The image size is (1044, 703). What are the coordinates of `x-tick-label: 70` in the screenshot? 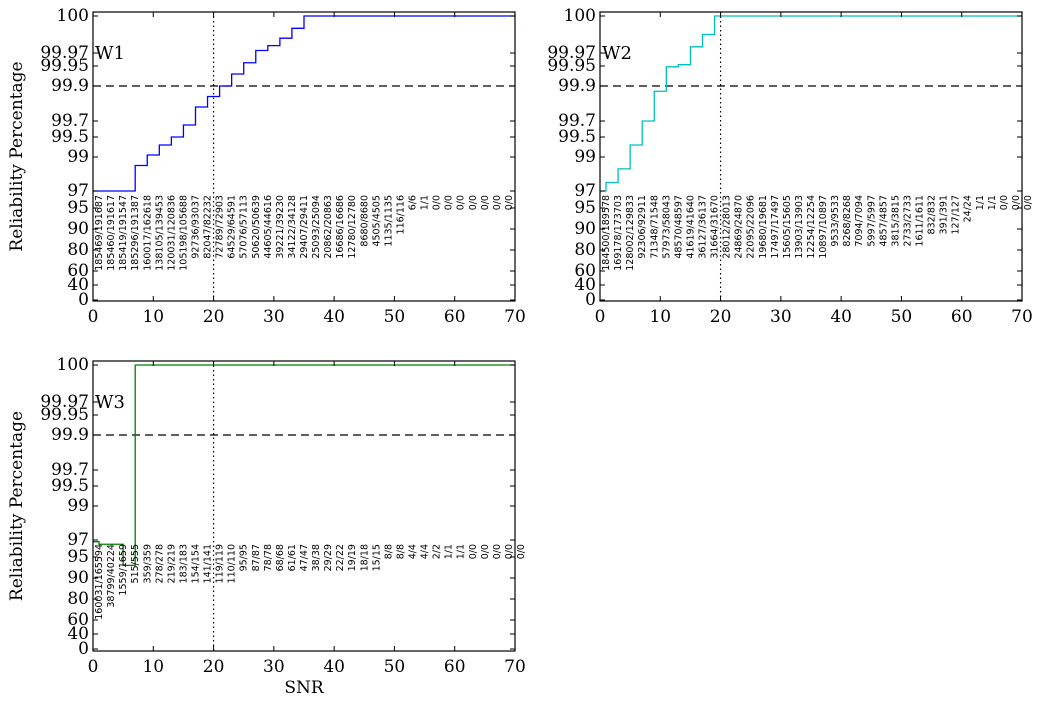 It's located at (515, 667).